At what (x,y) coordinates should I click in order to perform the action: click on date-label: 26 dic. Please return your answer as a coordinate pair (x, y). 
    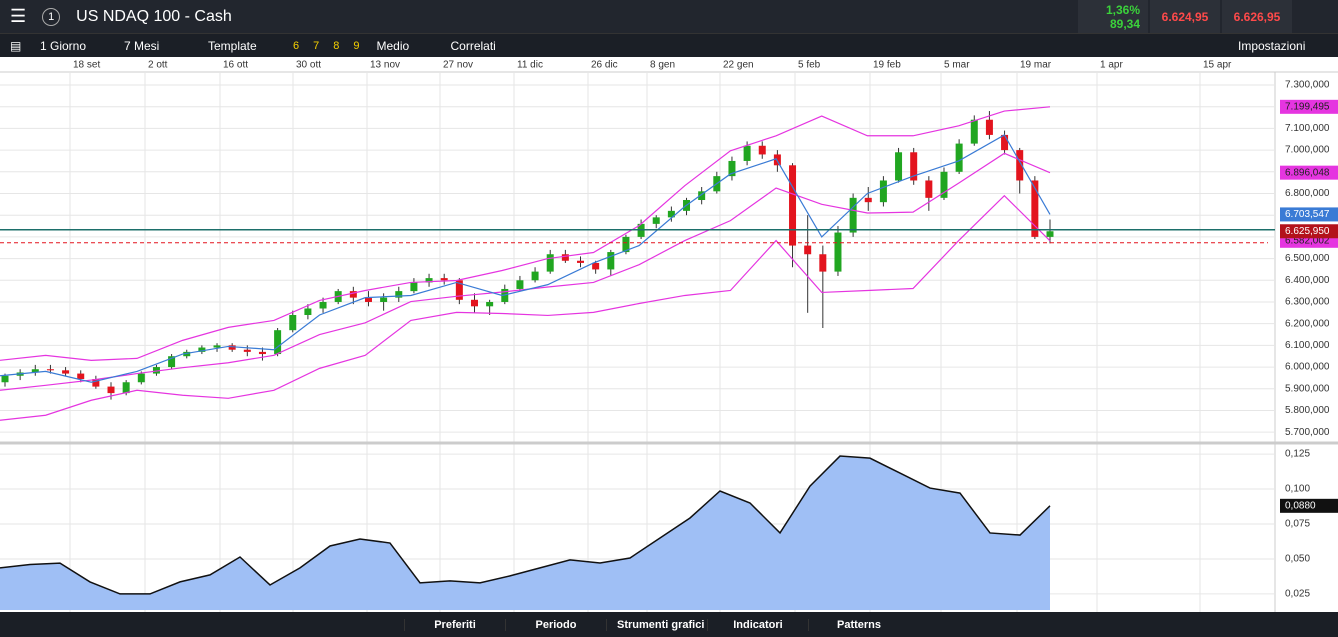
    Looking at the image, I should click on (604, 65).